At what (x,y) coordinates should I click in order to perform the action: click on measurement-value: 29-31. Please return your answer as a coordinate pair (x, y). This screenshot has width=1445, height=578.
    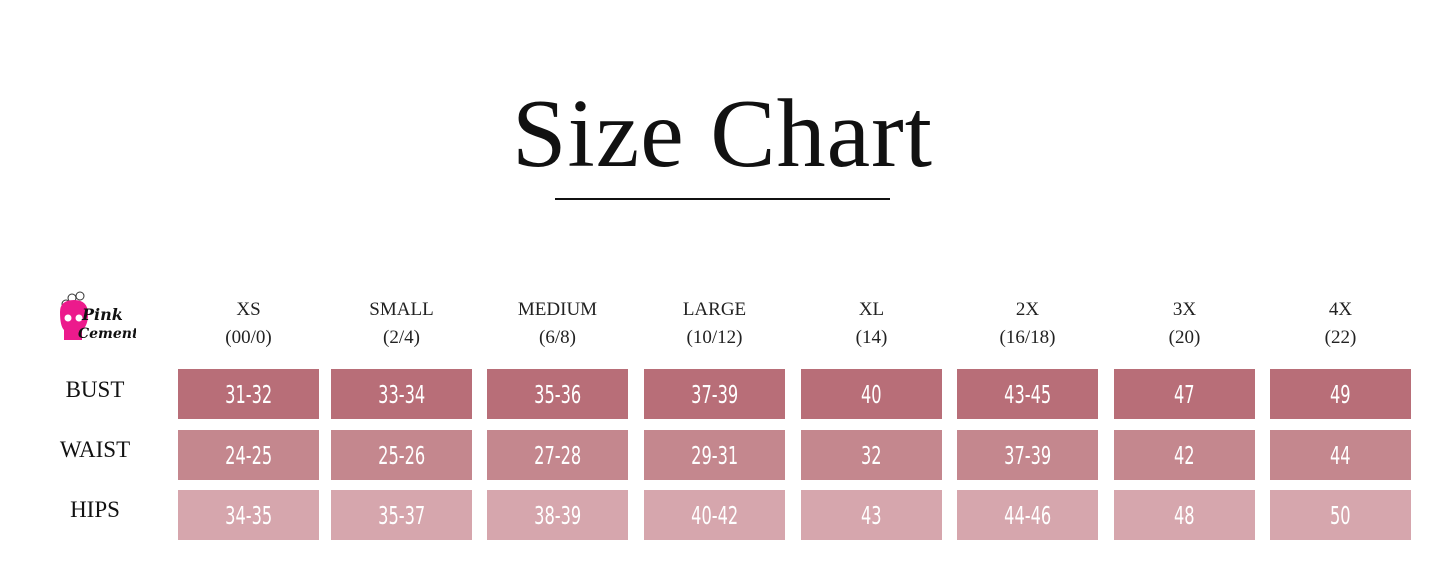
    Looking at the image, I should click on (714, 455).